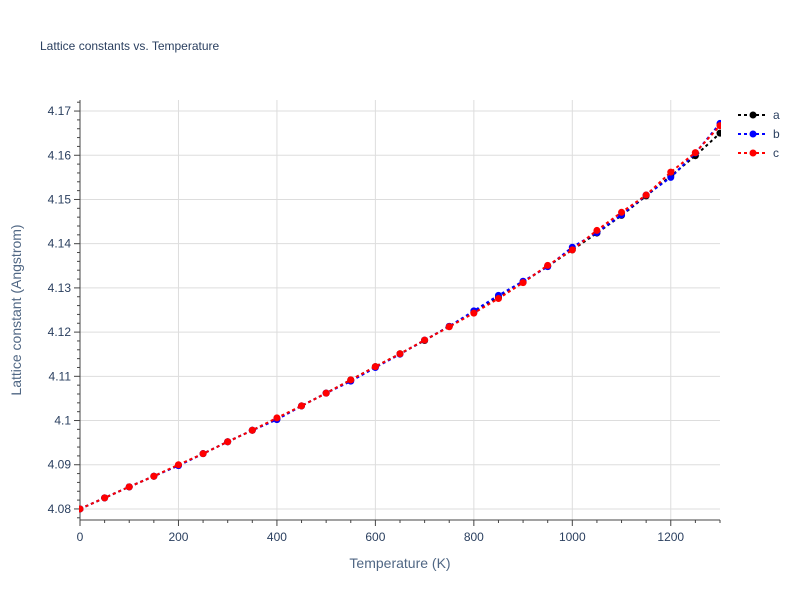 The width and height of the screenshot is (800, 600). Describe the element at coordinates (60, 376) in the screenshot. I see `y-tick-label: 4.11` at that location.